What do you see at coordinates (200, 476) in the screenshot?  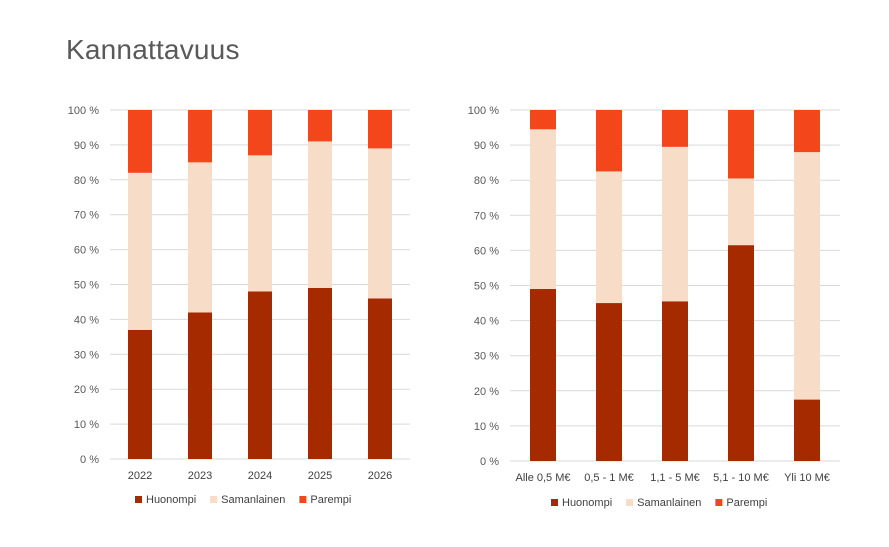 I see `x-category-label: 2023` at bounding box center [200, 476].